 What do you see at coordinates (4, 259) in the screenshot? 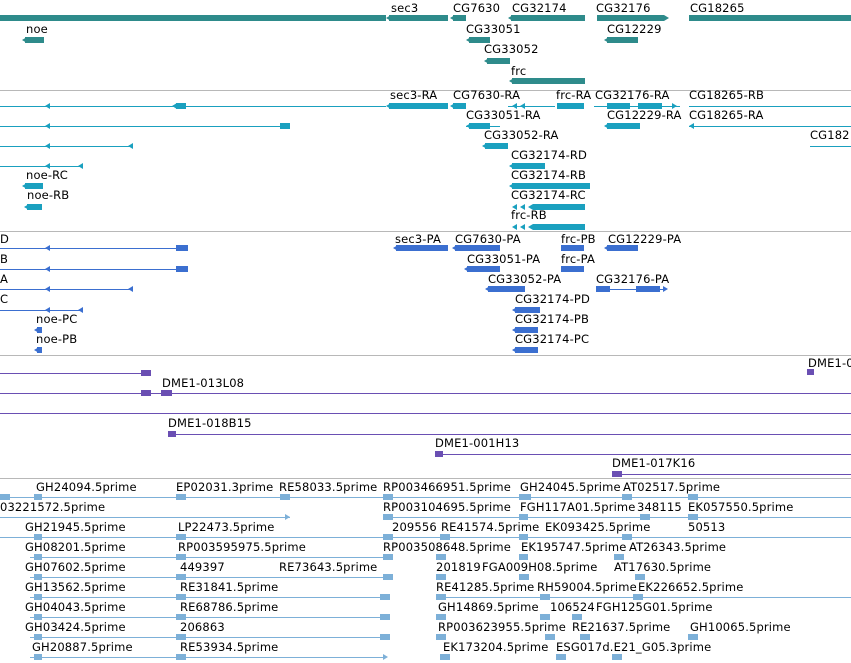
I see `feature-label: B` at bounding box center [4, 259].